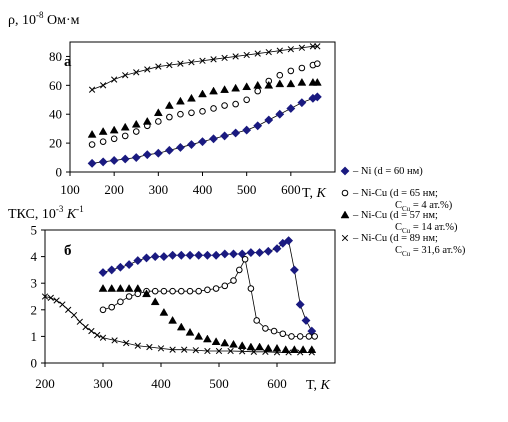 The width and height of the screenshot is (508, 422). Describe the element at coordinates (114, 189) in the screenshot. I see `panel-a-x-tick-label: 200` at that location.